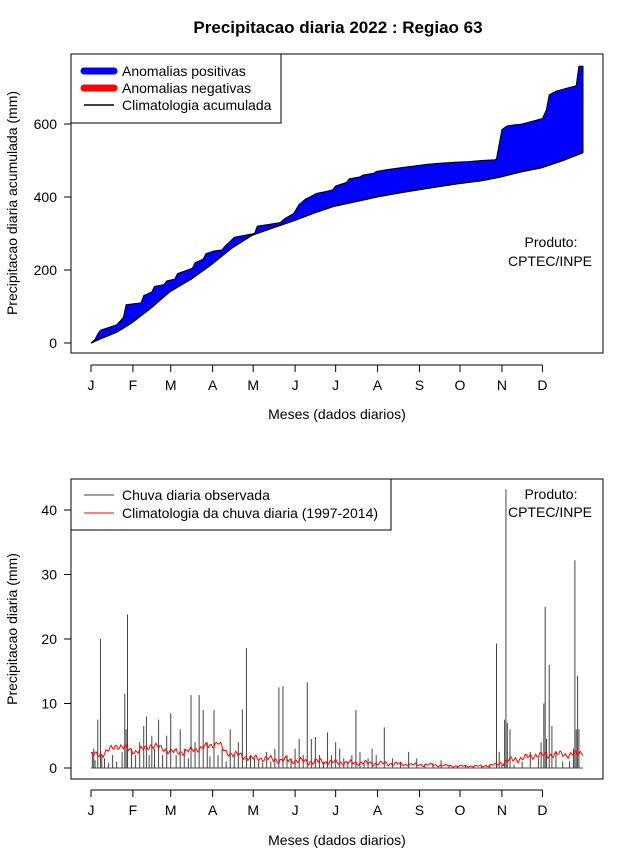 The height and width of the screenshot is (850, 640). I want to click on chart-title: Precipitacao diaria 2022 : Regiao 63, so click(337, 27).